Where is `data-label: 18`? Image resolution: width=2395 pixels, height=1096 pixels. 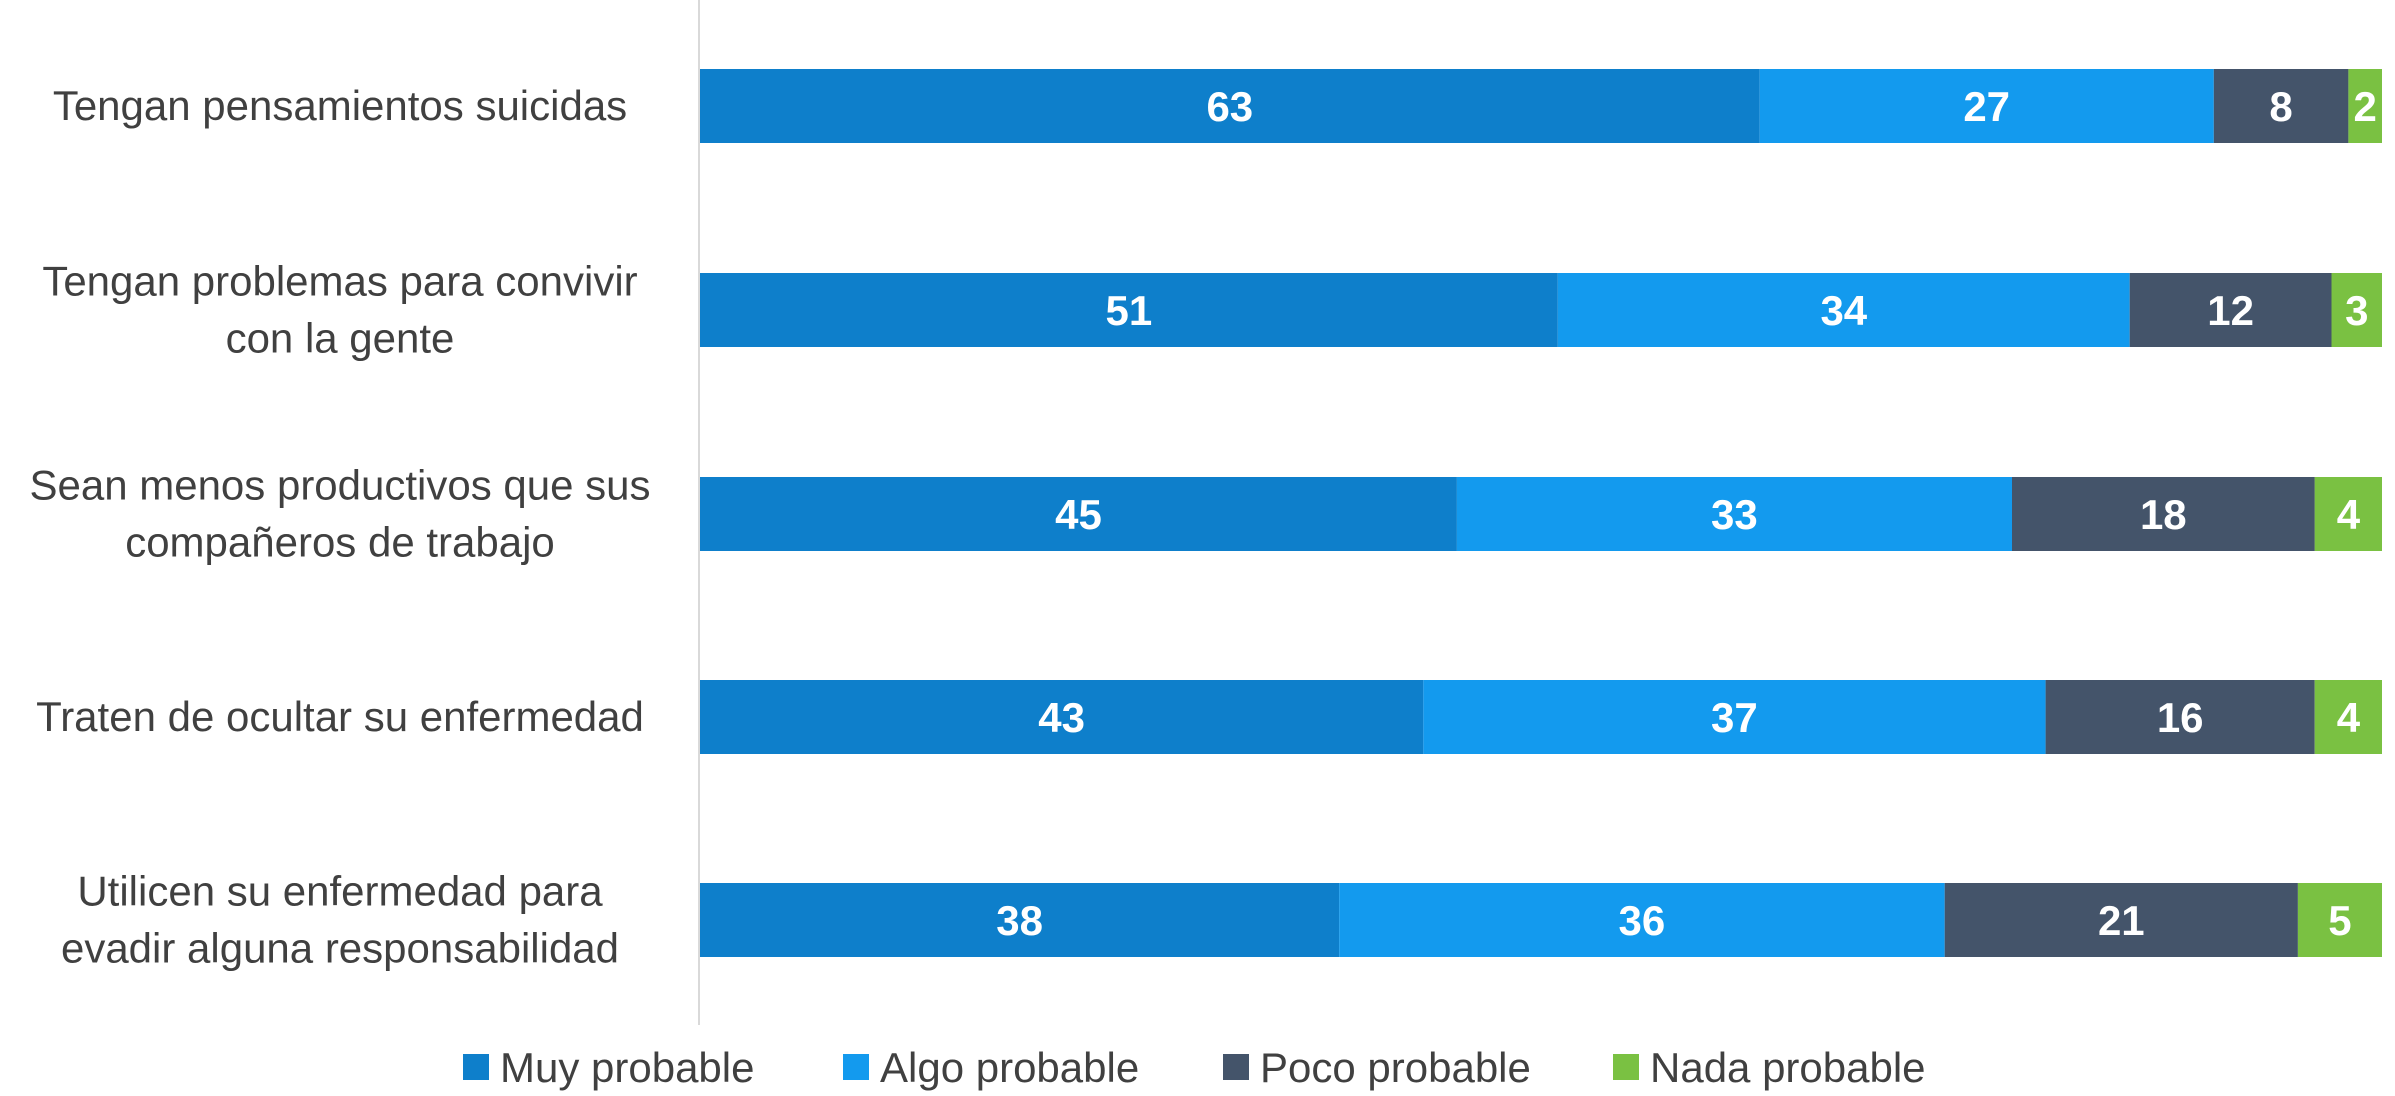 data-label: 18 is located at coordinates (2163, 514).